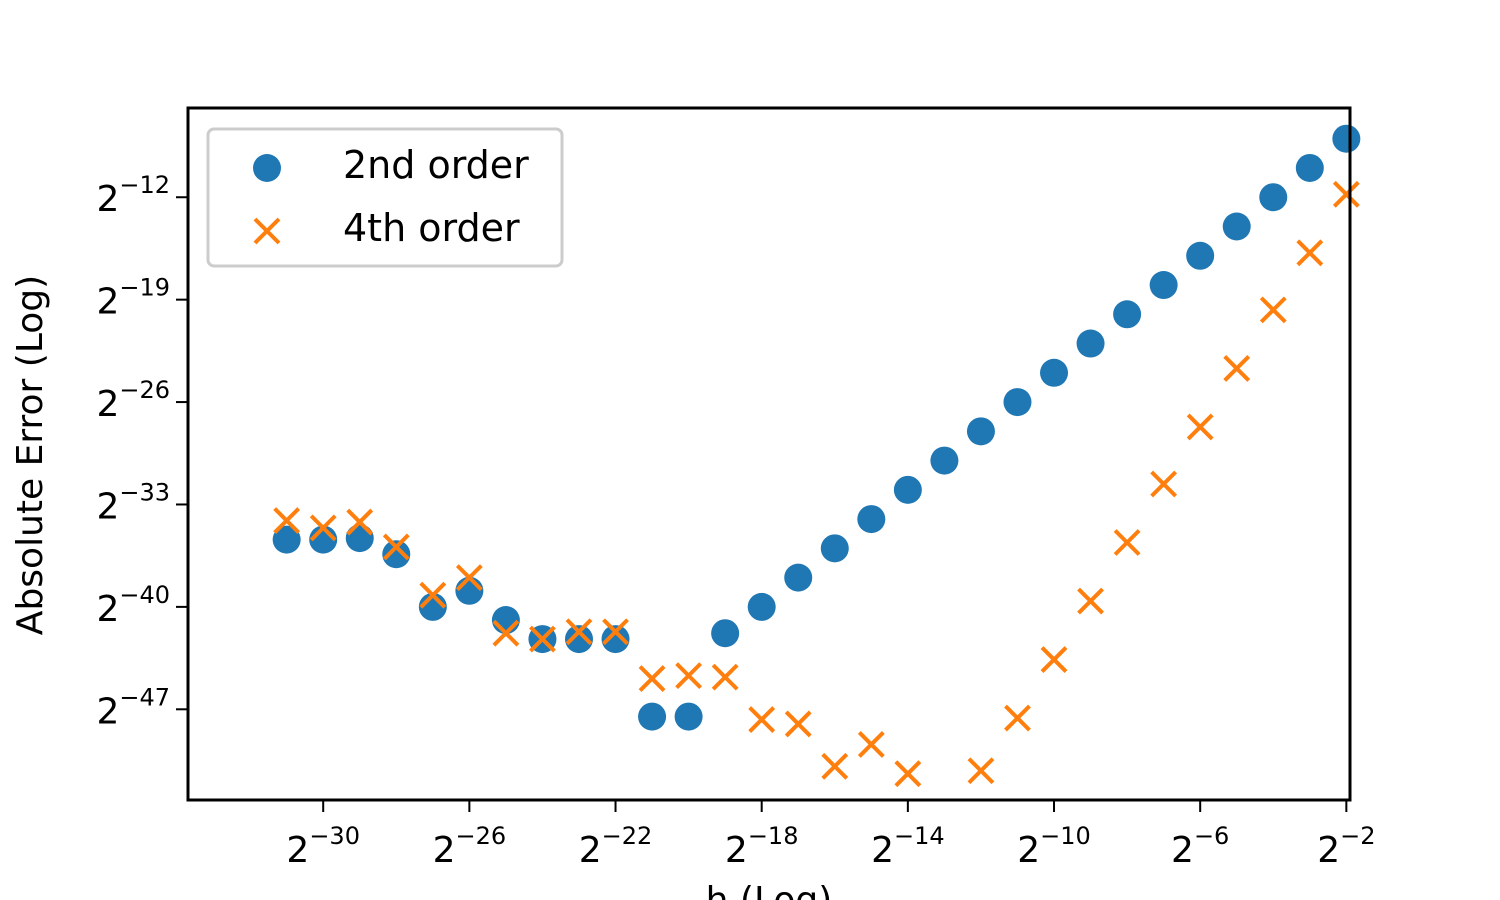  Describe the element at coordinates (142, 451) in the screenshot. I see `y-axis: 2−12 2−19 2−26 2−33 2−40 2−47` at that location.